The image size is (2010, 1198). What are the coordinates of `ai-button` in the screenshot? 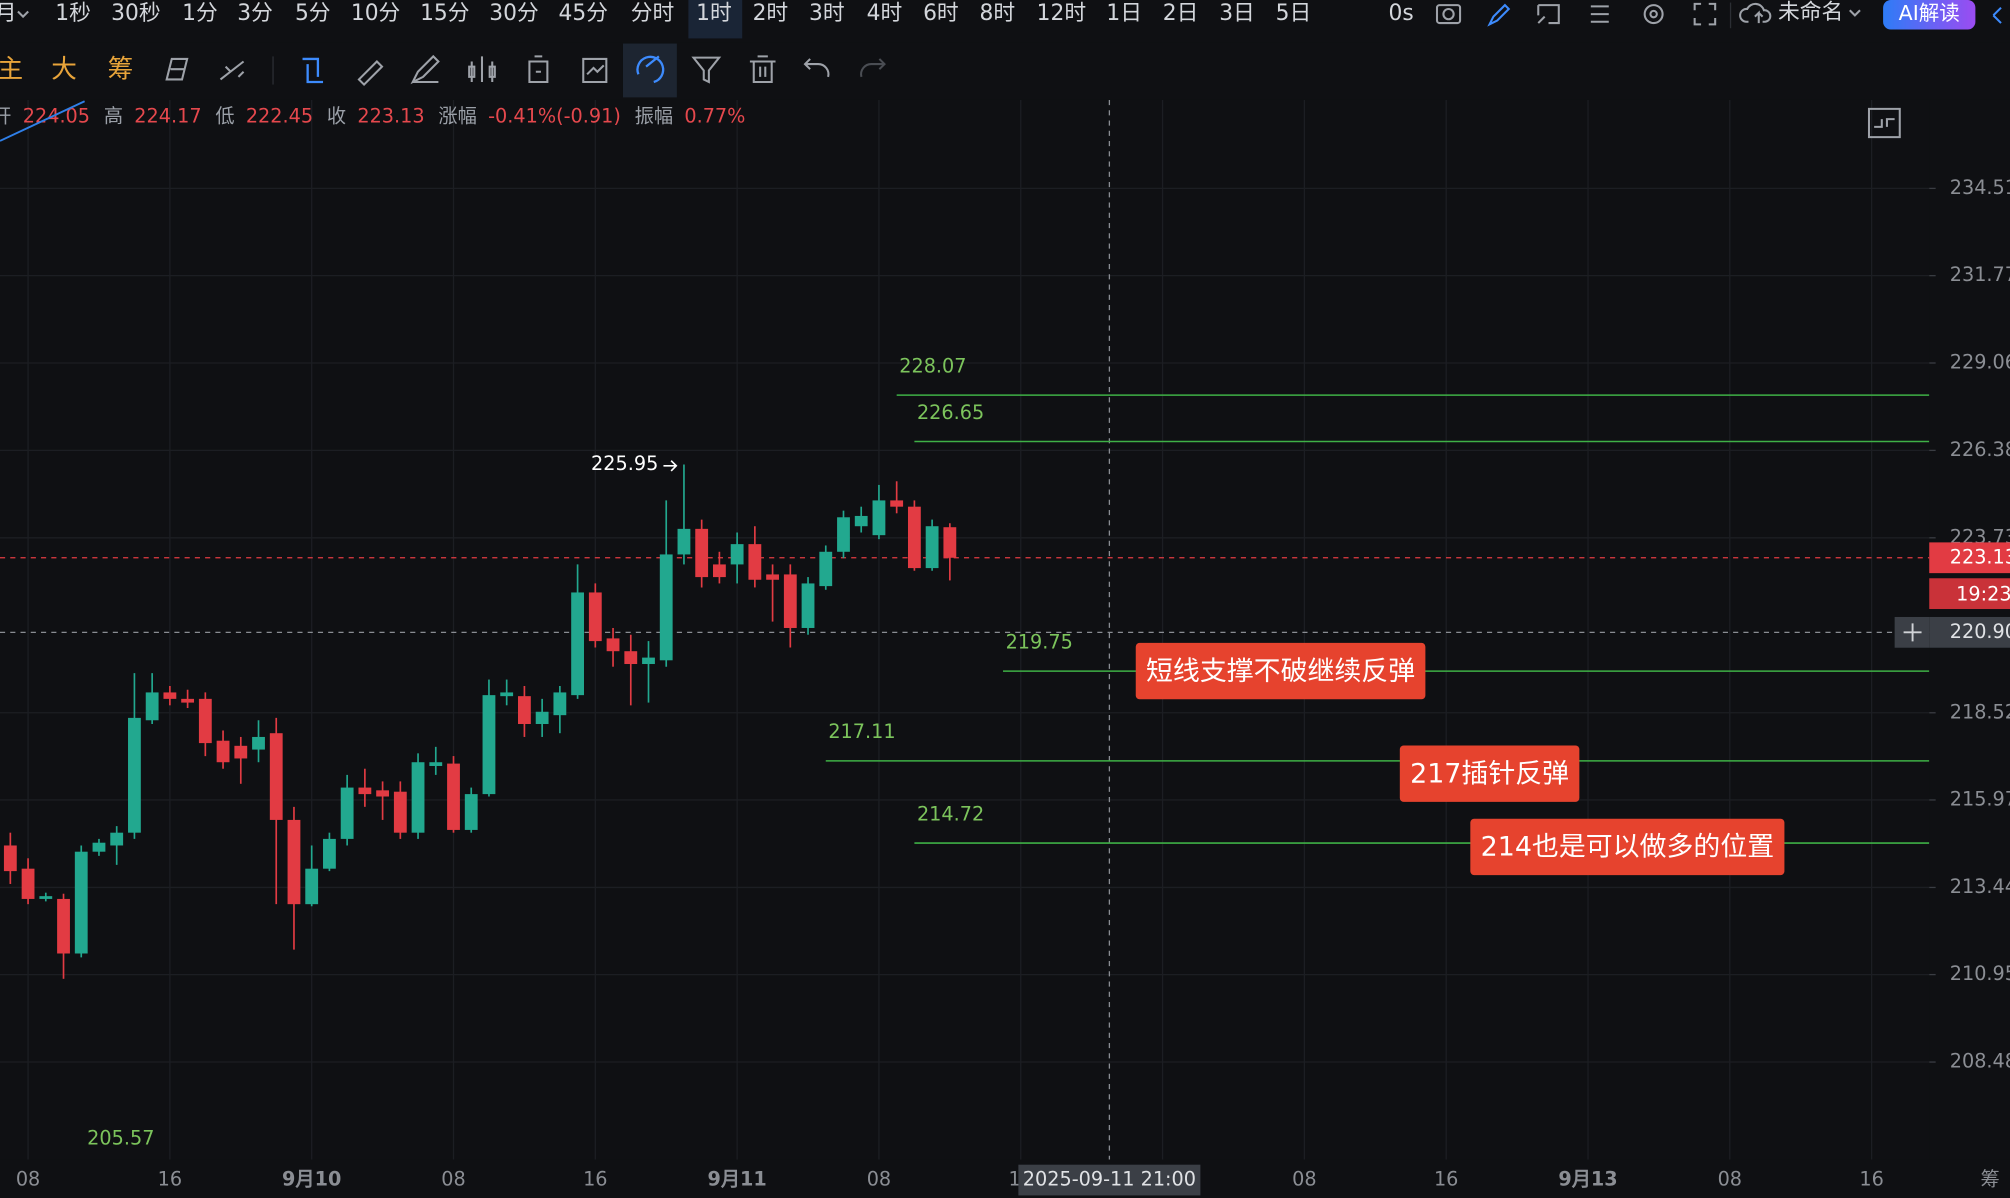 It's located at (1929, 15).